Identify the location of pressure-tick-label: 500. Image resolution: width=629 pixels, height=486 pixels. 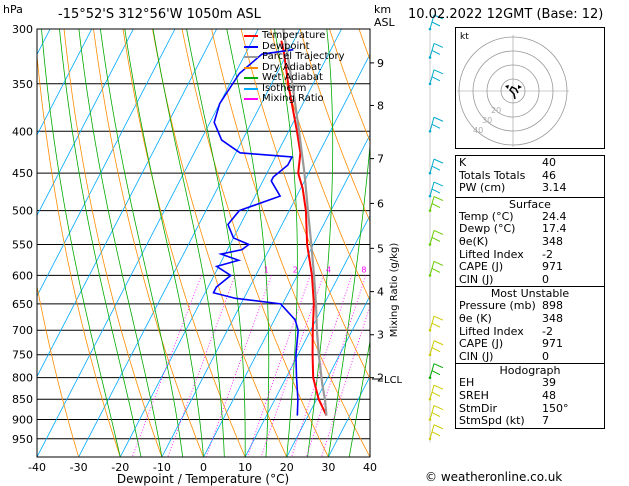
(22, 211).